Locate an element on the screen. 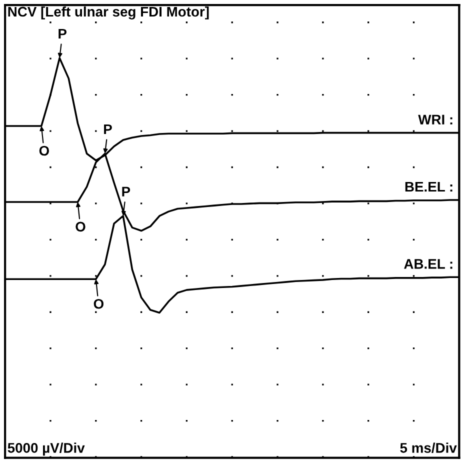 Image resolution: width=461 pixels, height=462 pixels. series-label: WRI : is located at coordinates (435, 119).